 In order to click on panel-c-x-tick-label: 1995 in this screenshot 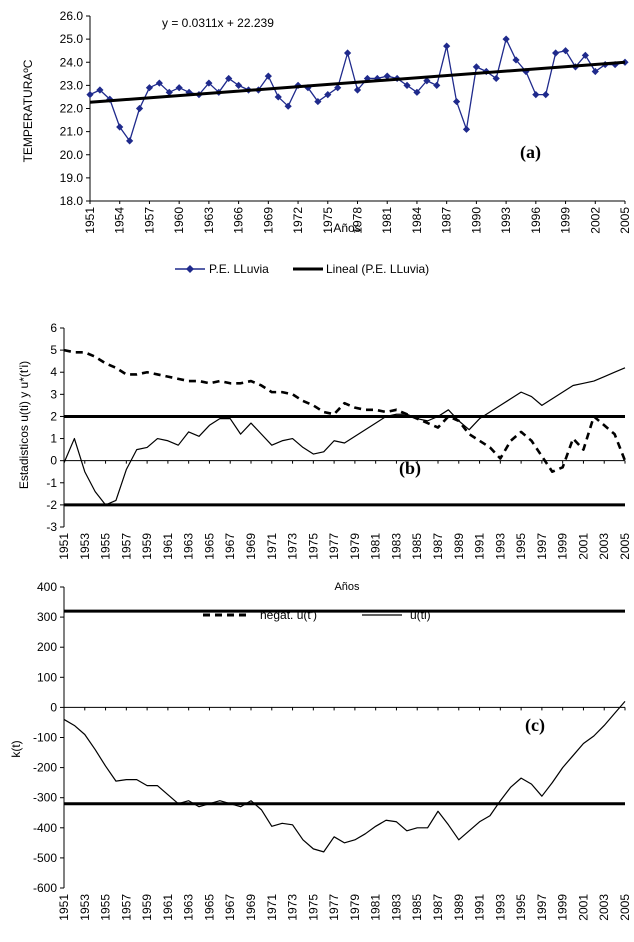, I will do `click(521, 907)`.